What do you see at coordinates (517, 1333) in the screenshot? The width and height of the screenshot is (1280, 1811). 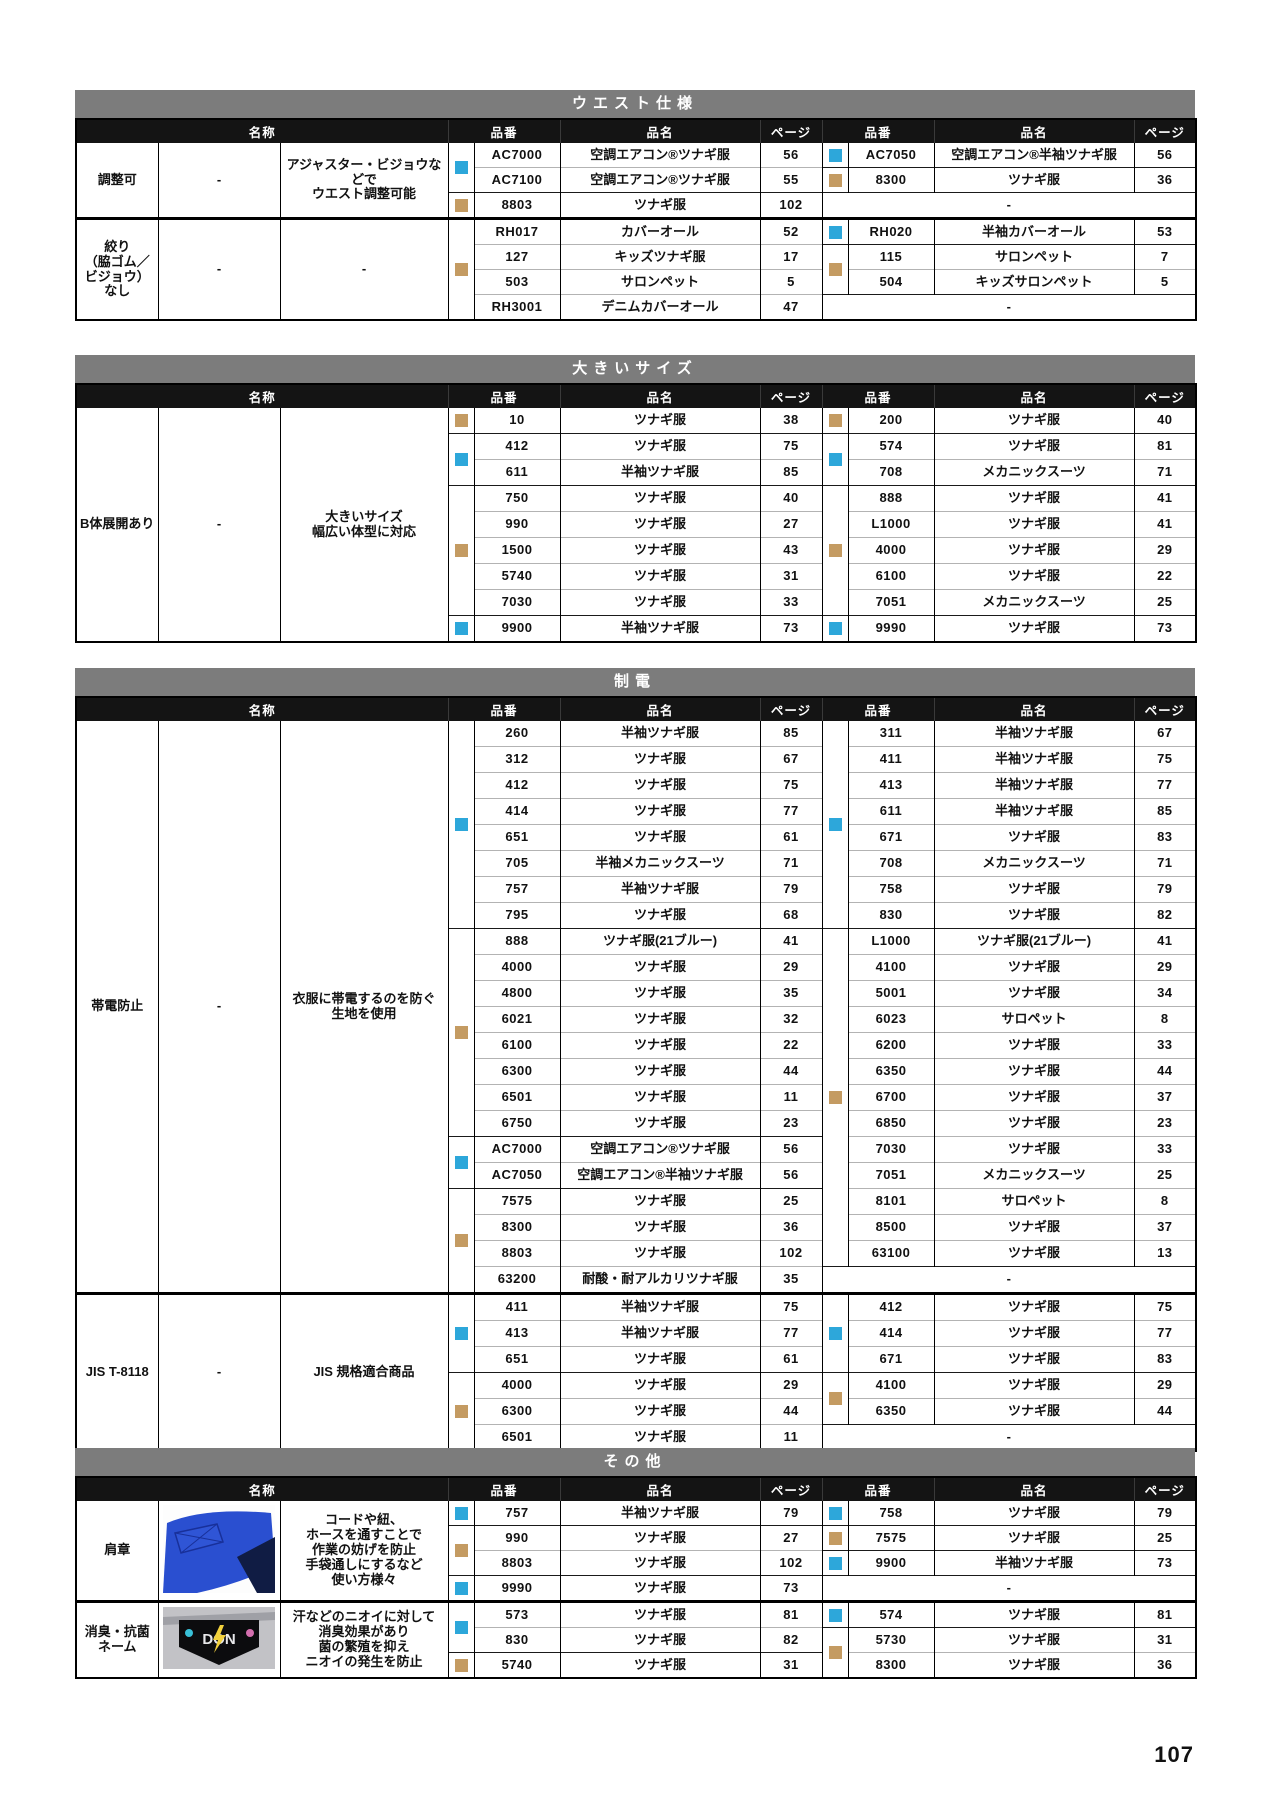 I see `product-code-cell: 413` at bounding box center [517, 1333].